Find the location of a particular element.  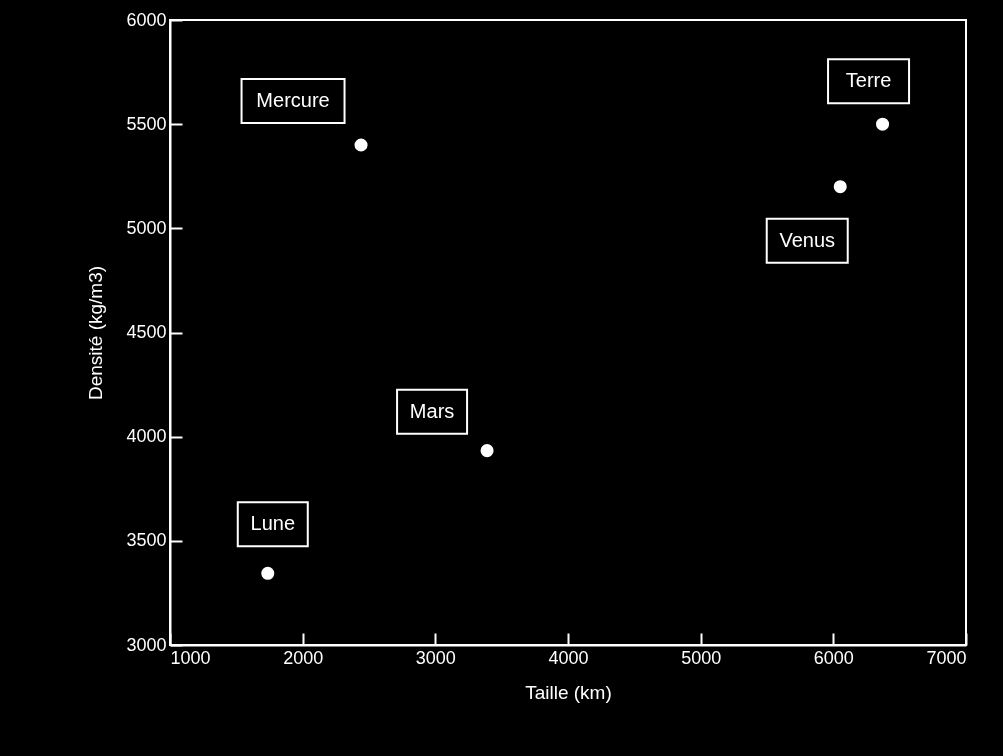

y-tick-label: 3000 is located at coordinates (146, 644).